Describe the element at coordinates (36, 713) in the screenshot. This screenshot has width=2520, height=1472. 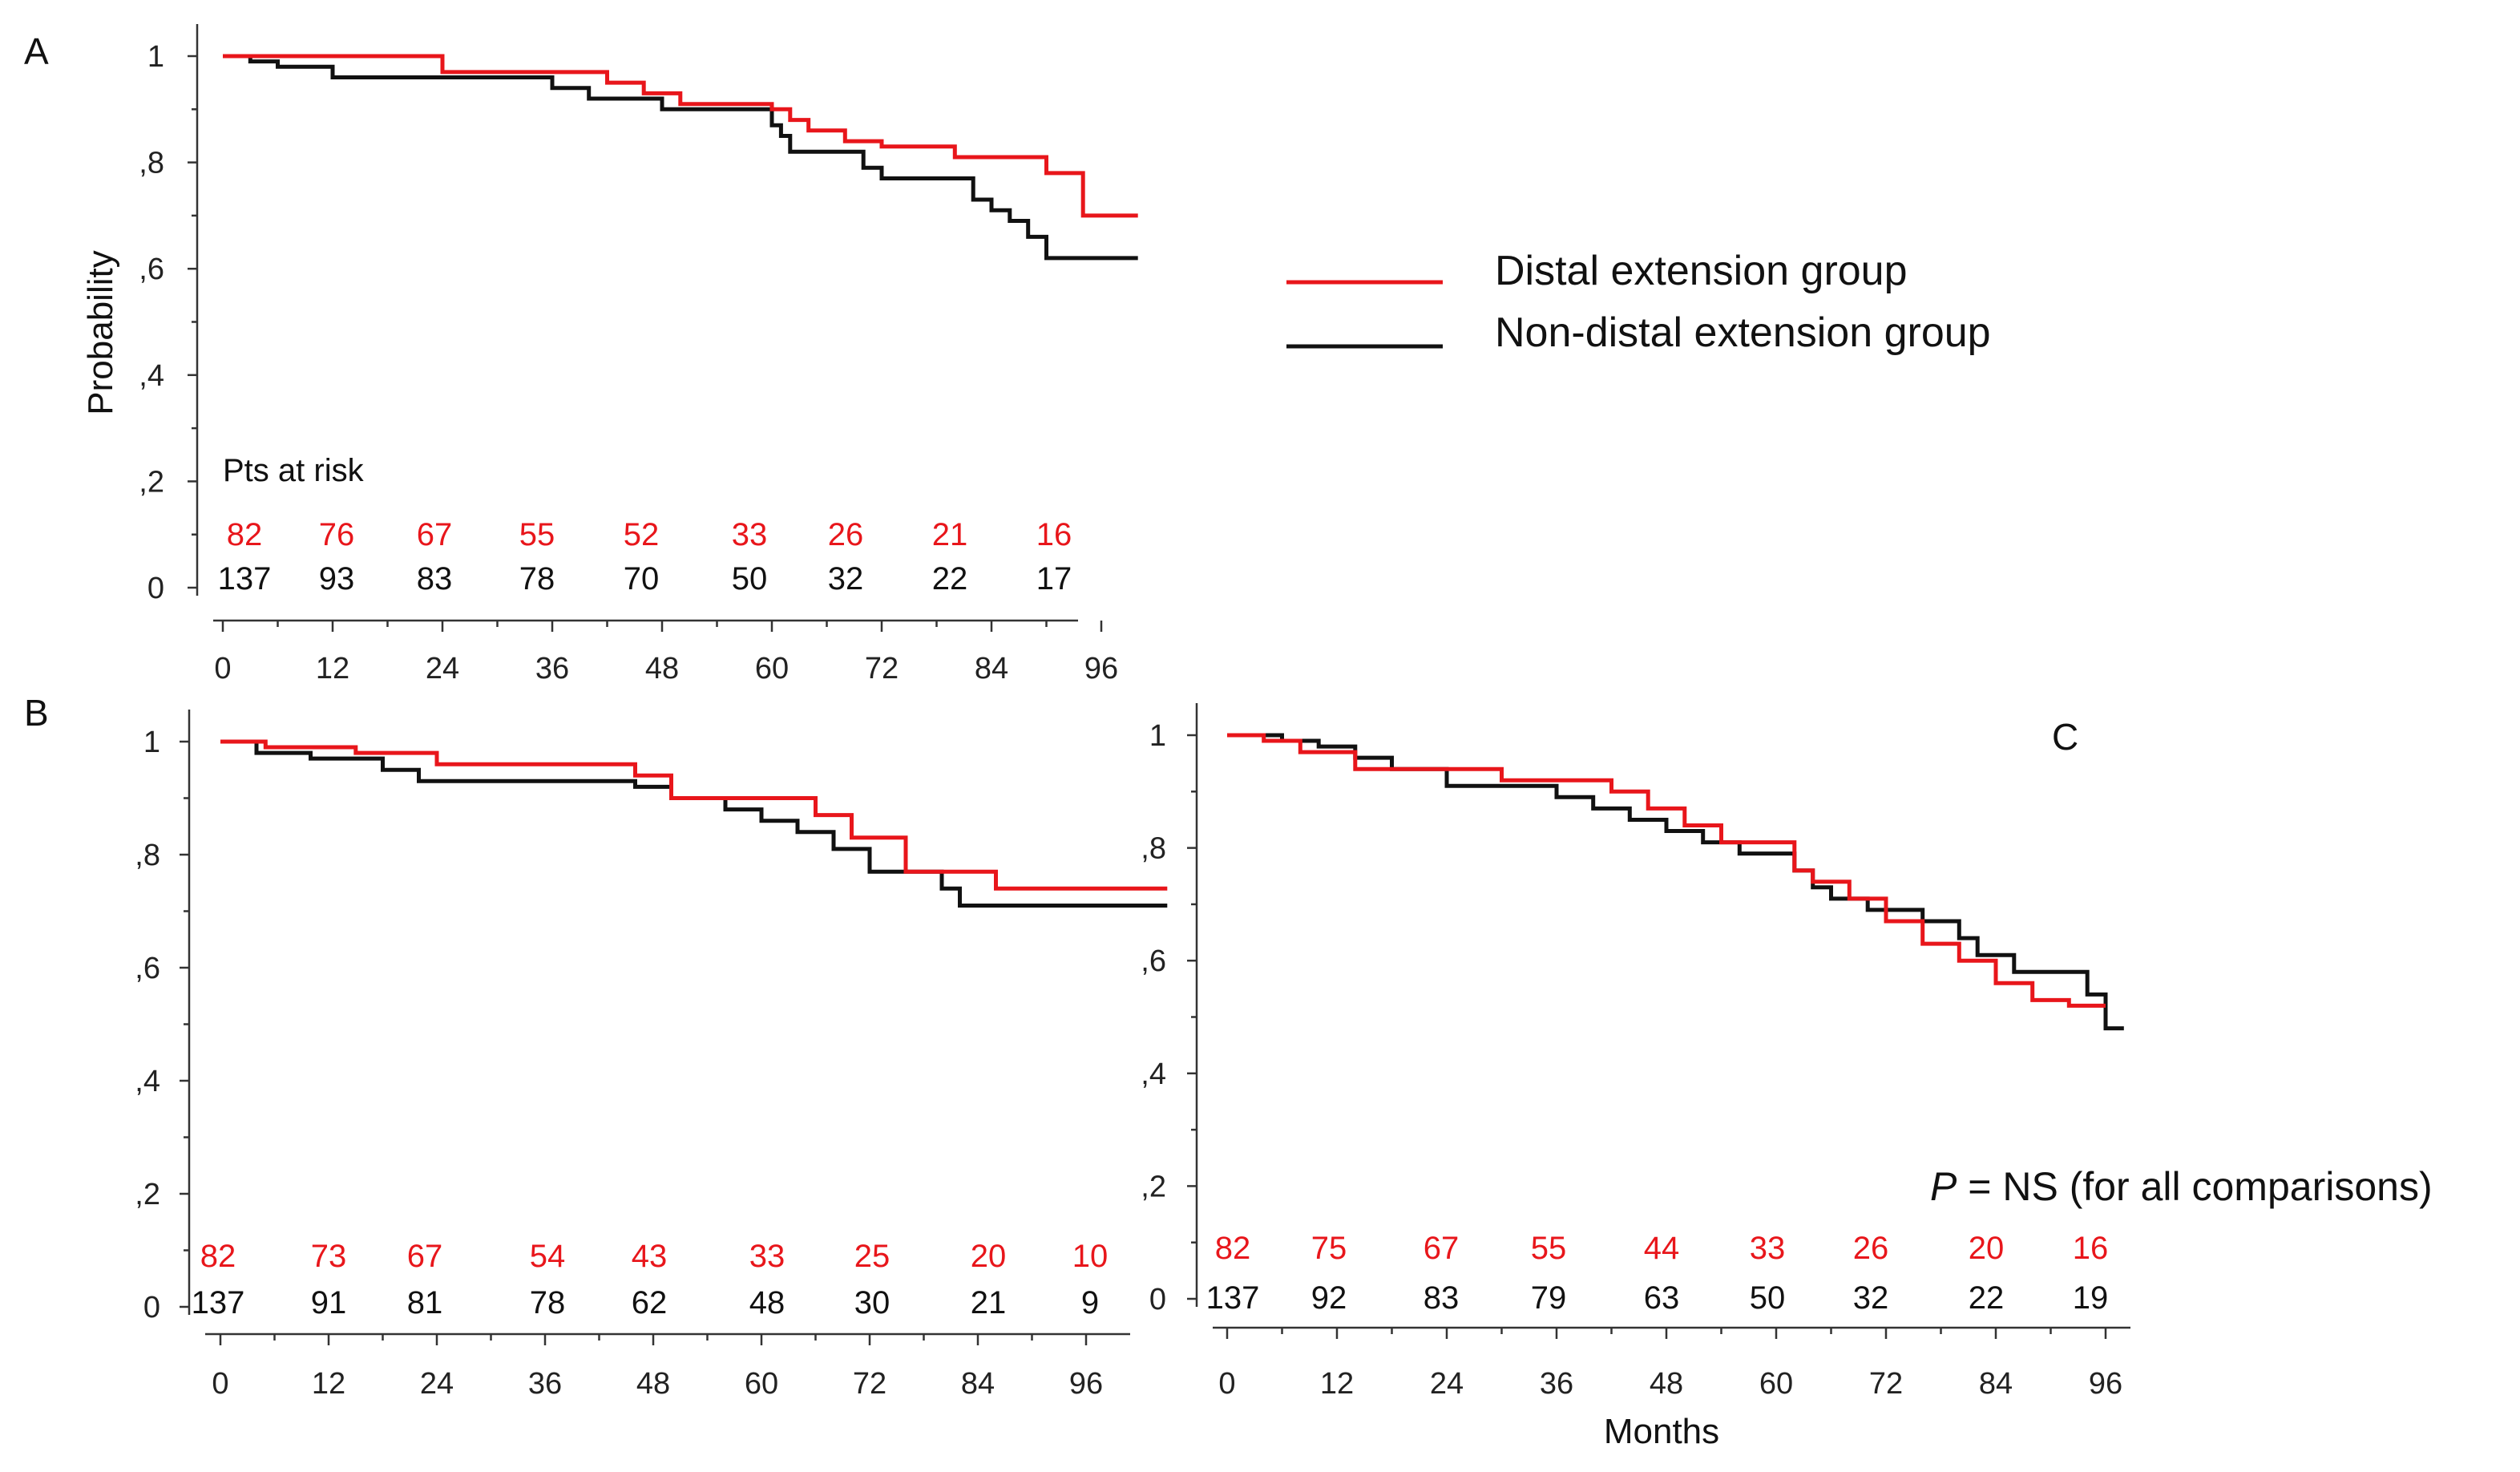
I see `panel-label-b: B` at that location.